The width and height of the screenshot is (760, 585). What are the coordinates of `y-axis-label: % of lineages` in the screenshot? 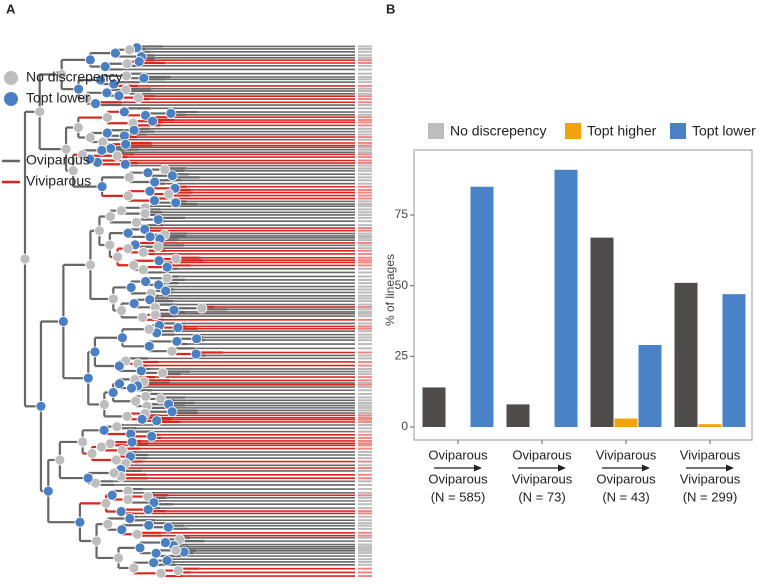 It's located at (390, 290).